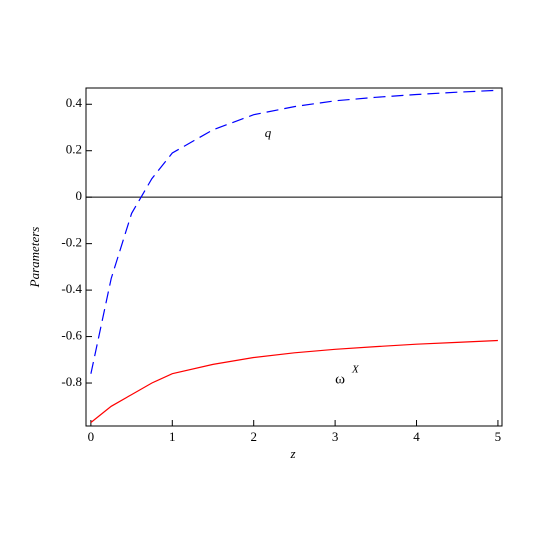 Image resolution: width=545 pixels, height=545 pixels. Describe the element at coordinates (416, 436) in the screenshot. I see `x-tick-label: 4` at that location.